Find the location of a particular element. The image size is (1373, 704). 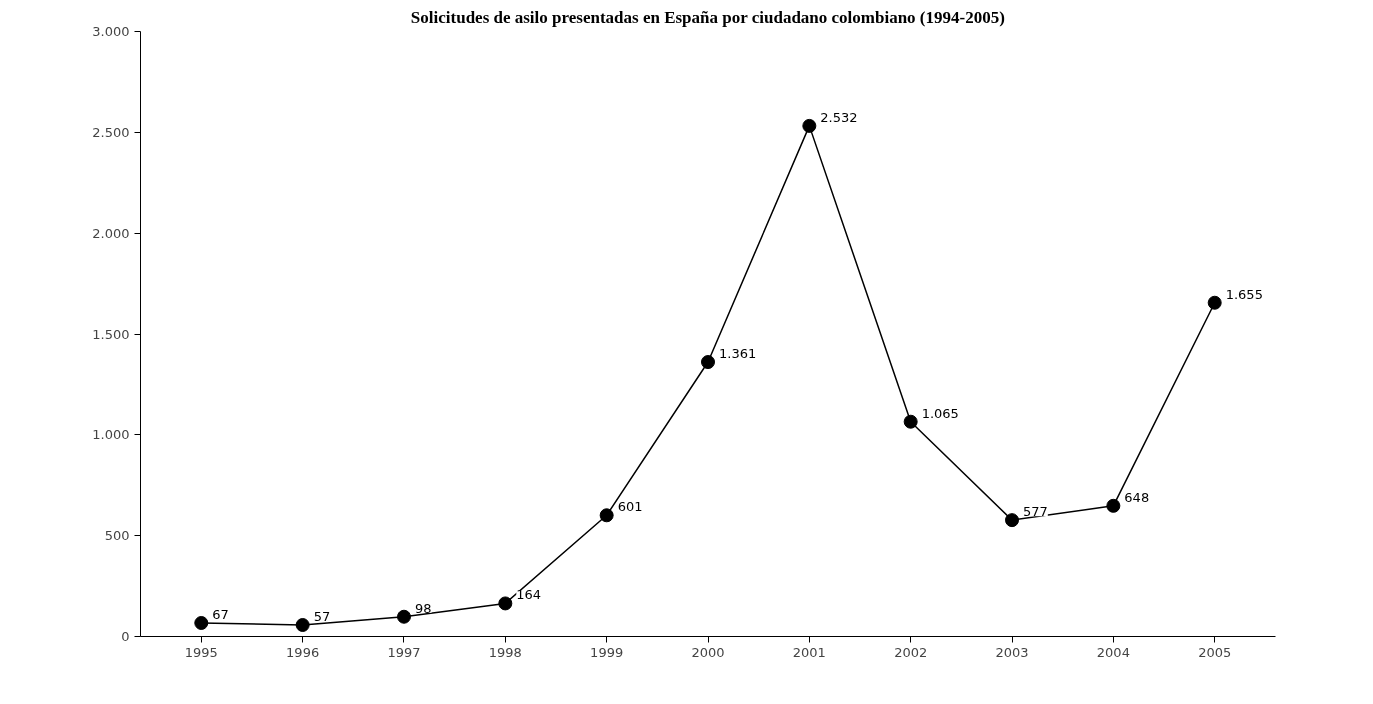

data-label: 57 is located at coordinates (322, 617).